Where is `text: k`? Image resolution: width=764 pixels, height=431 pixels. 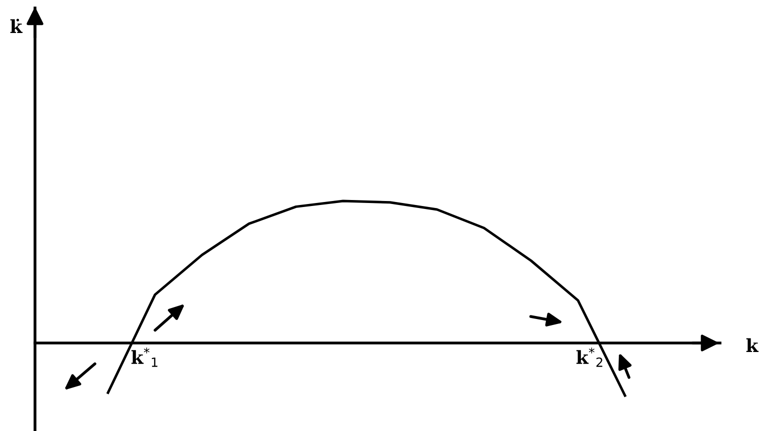
text: k is located at coordinates (752, 345).